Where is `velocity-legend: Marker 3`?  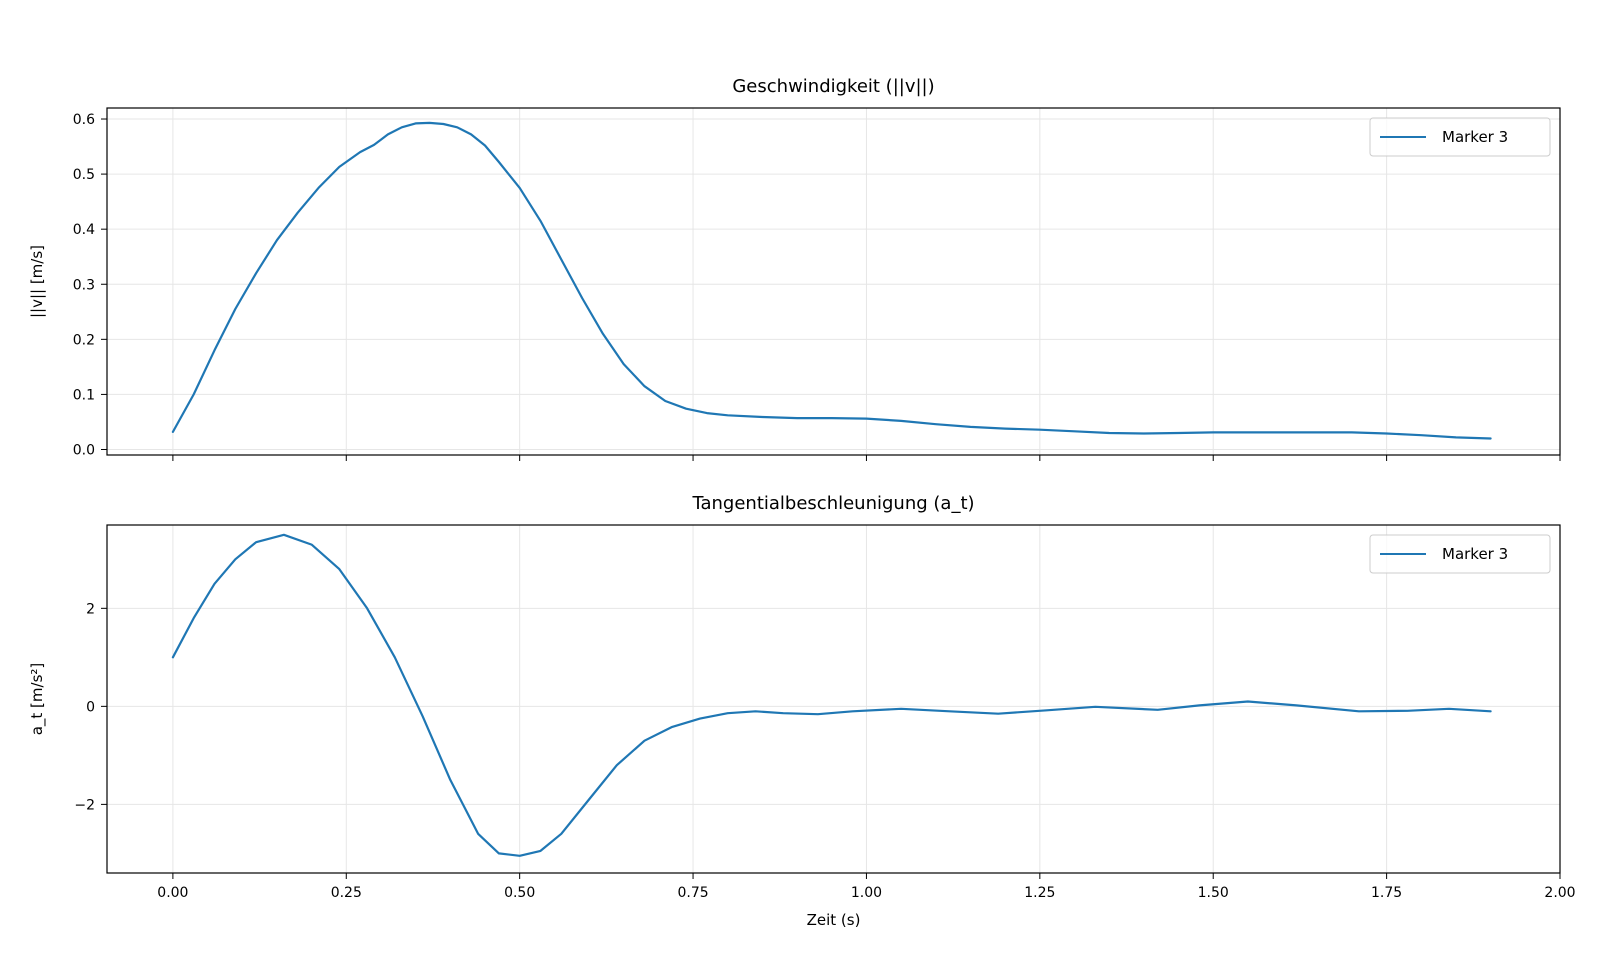
velocity-legend: Marker 3 is located at coordinates (1460, 137).